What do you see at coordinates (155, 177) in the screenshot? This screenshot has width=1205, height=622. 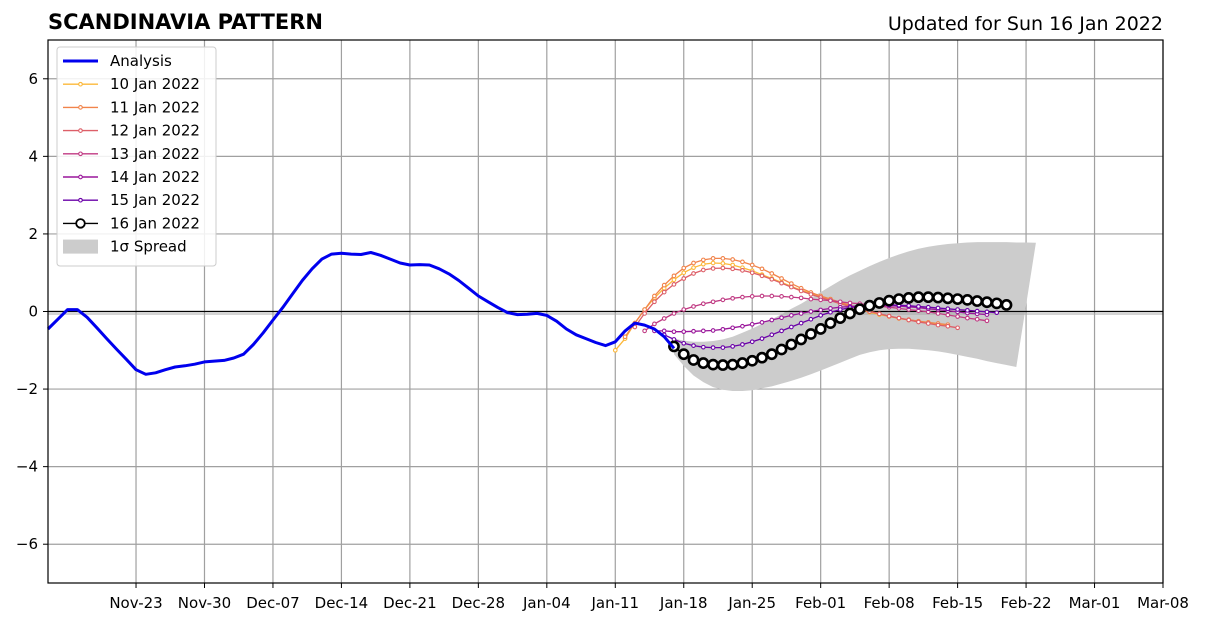 I see `legend-label: 14 Jan 2022` at bounding box center [155, 177].